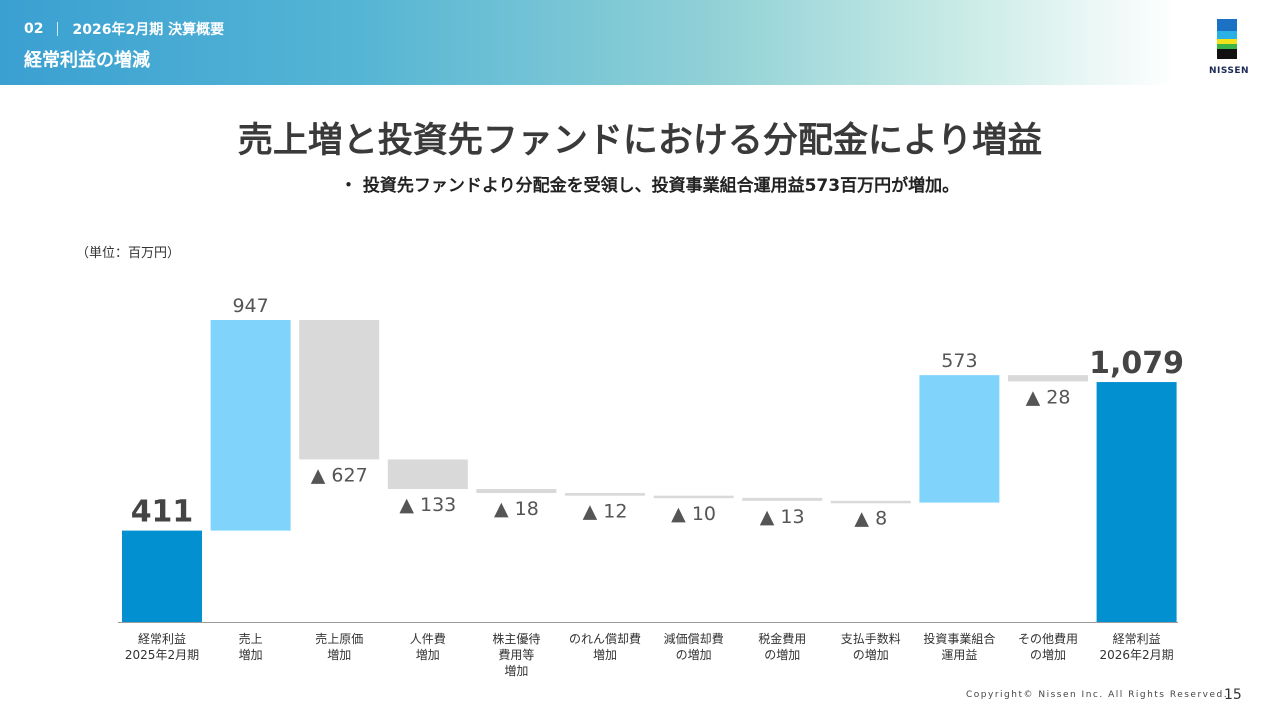 This screenshot has width=1280, height=720. Describe the element at coordinates (516, 509) in the screenshot. I see `value-label-5: ▲ 18` at that location.